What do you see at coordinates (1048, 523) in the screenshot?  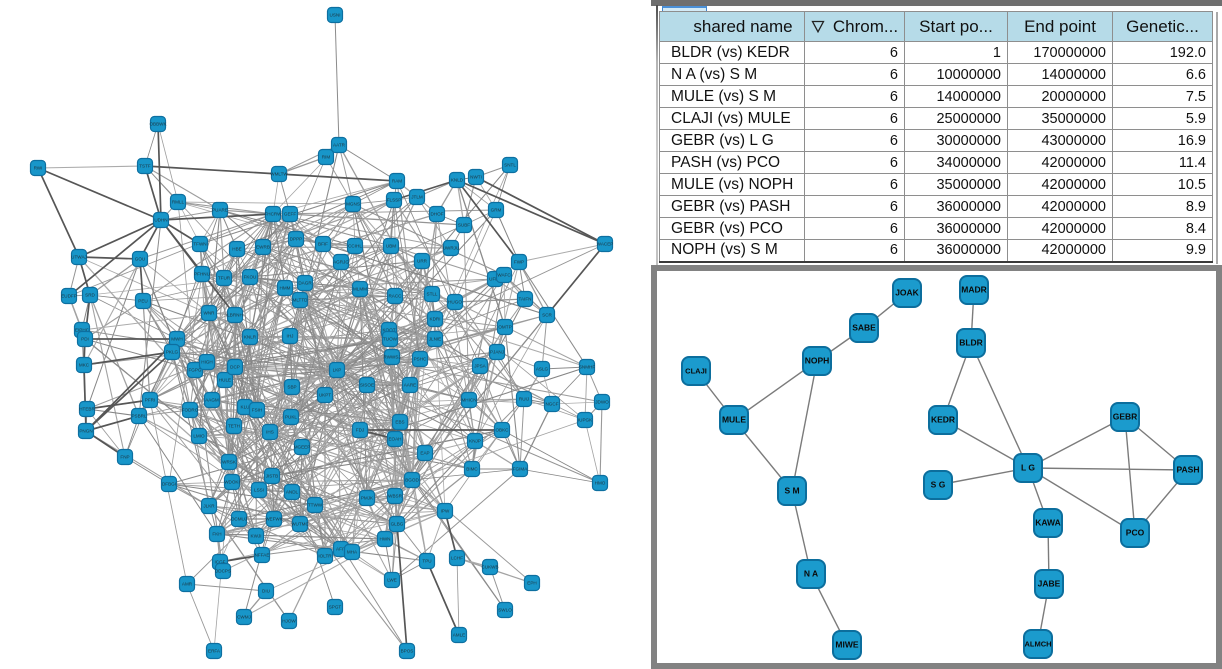 I see `svg-text: KAWA` at bounding box center [1048, 523].